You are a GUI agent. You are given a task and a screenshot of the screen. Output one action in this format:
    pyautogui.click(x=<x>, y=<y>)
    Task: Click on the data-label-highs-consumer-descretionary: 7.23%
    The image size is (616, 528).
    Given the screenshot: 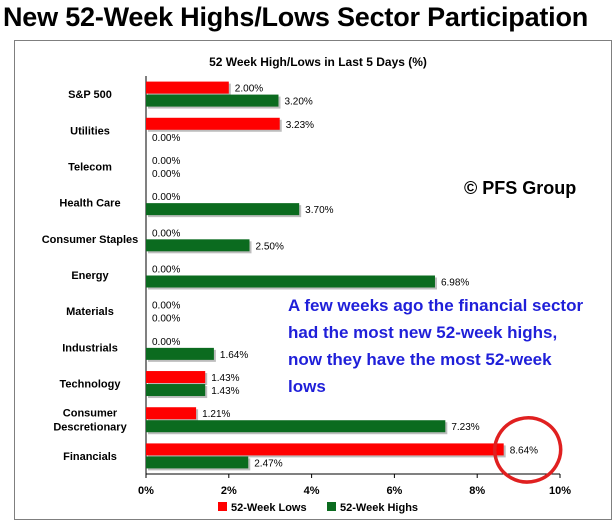 What is the action you would take?
    pyautogui.click(x=465, y=427)
    